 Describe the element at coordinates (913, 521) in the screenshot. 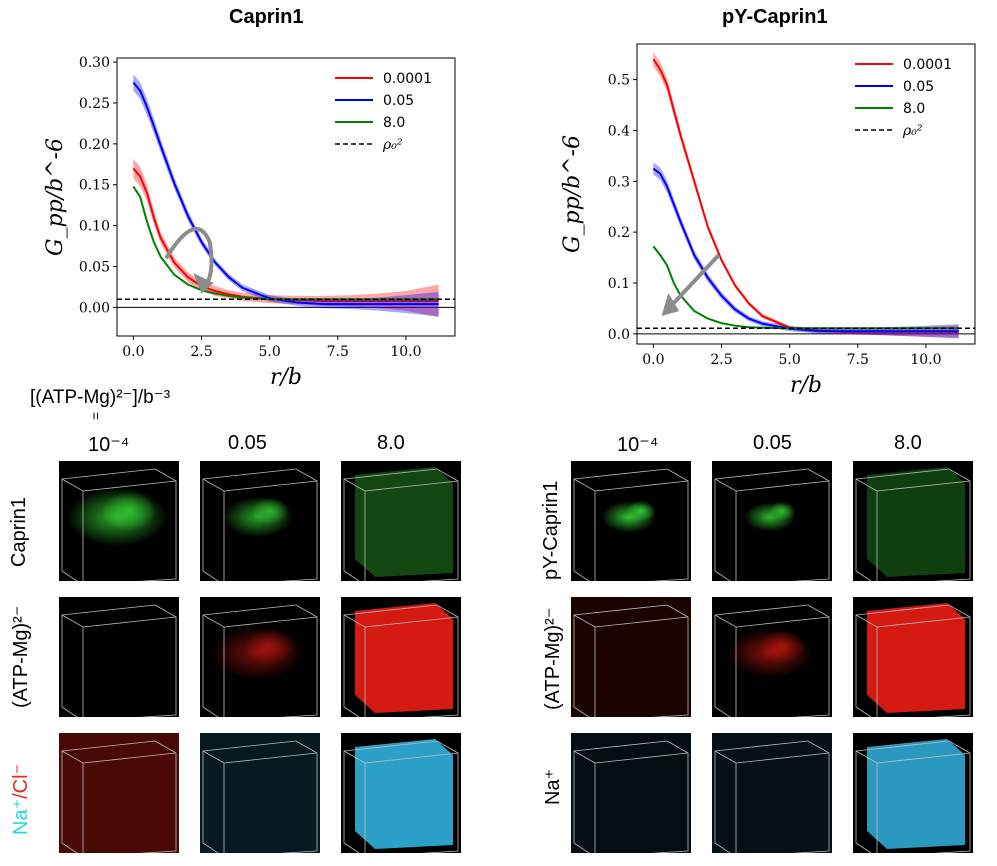

I see `right-tile-r1-c3` at that location.